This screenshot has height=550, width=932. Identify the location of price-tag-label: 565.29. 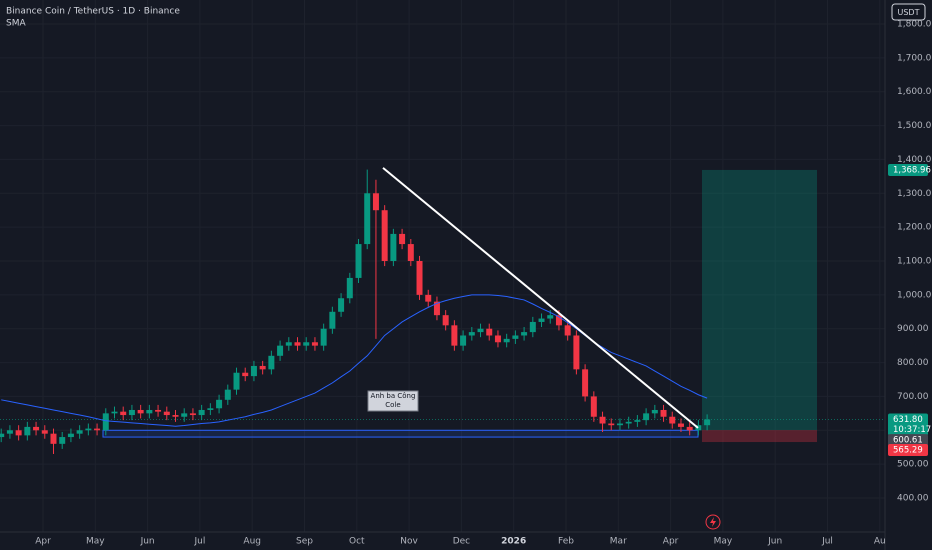
(908, 451).